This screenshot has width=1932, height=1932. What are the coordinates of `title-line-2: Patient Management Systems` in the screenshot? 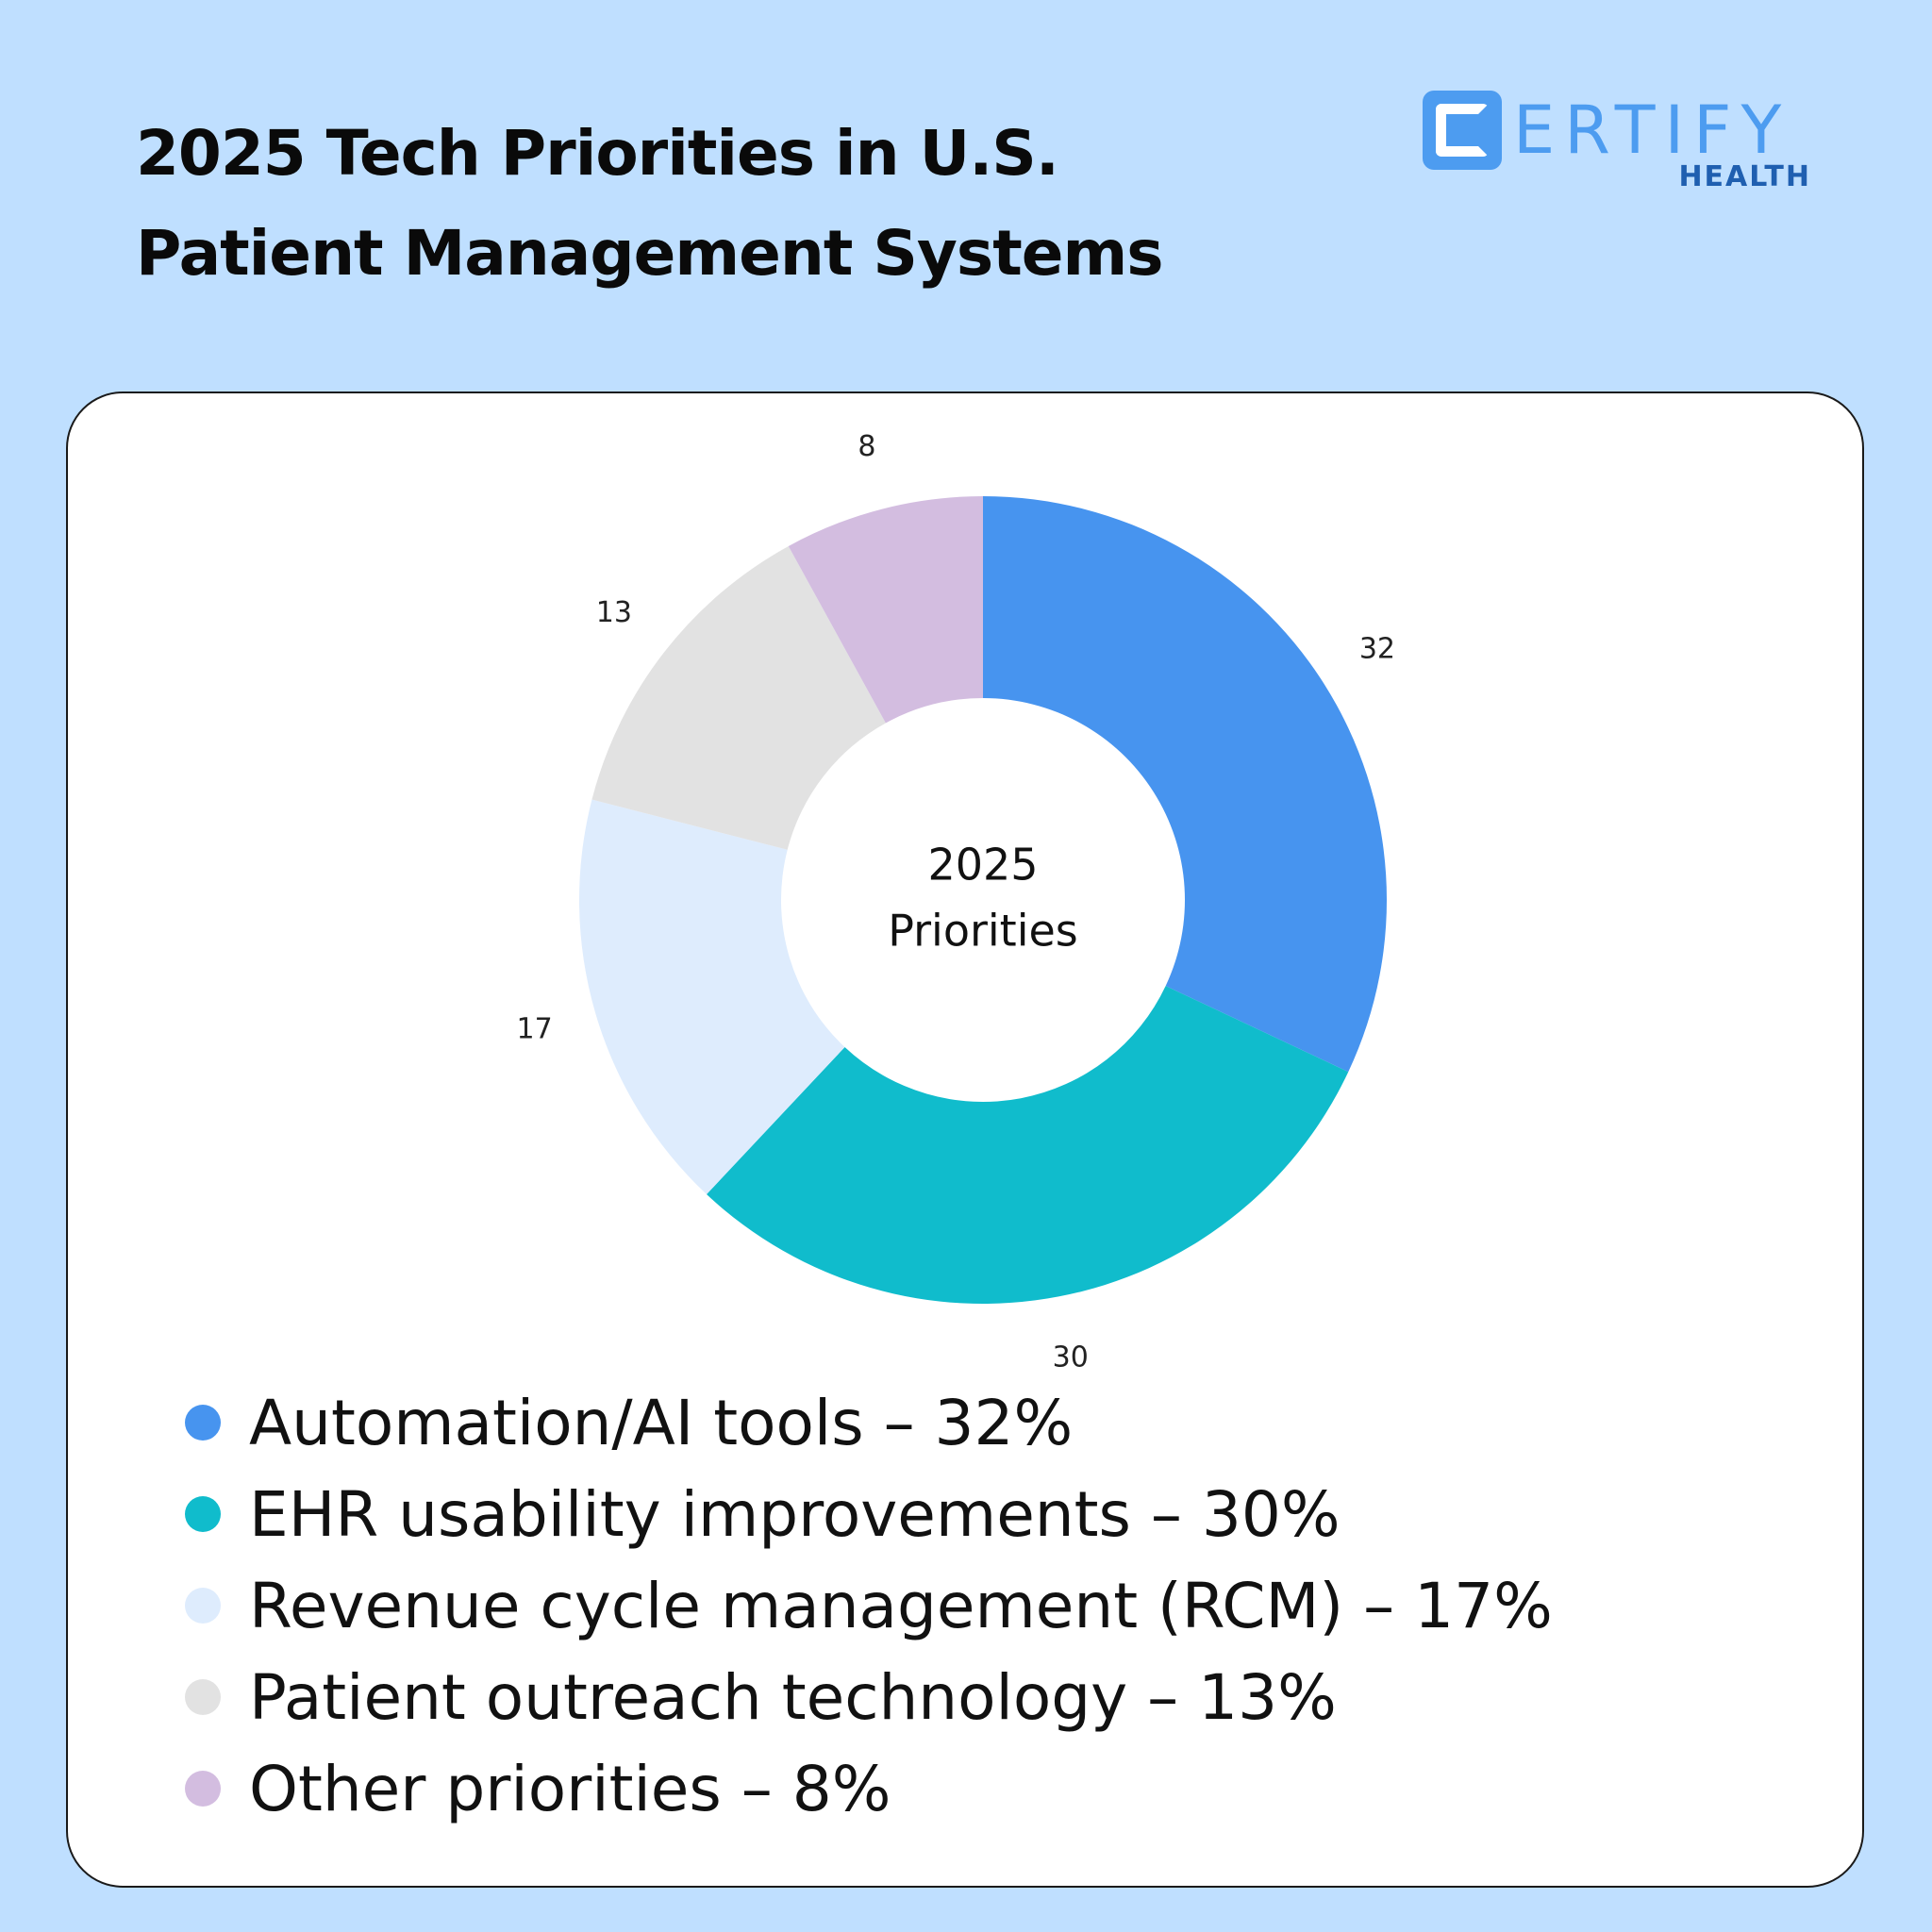 It's located at (650, 254).